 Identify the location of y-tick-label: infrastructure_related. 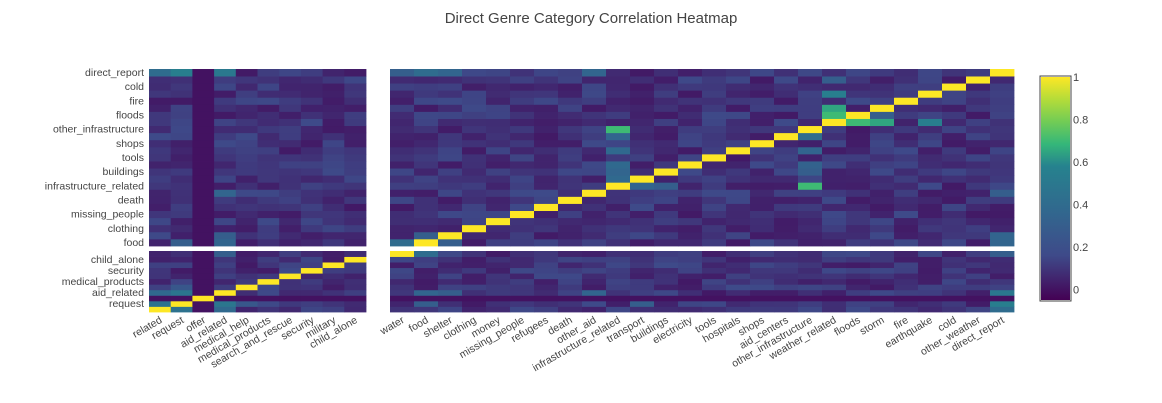
(94, 186).